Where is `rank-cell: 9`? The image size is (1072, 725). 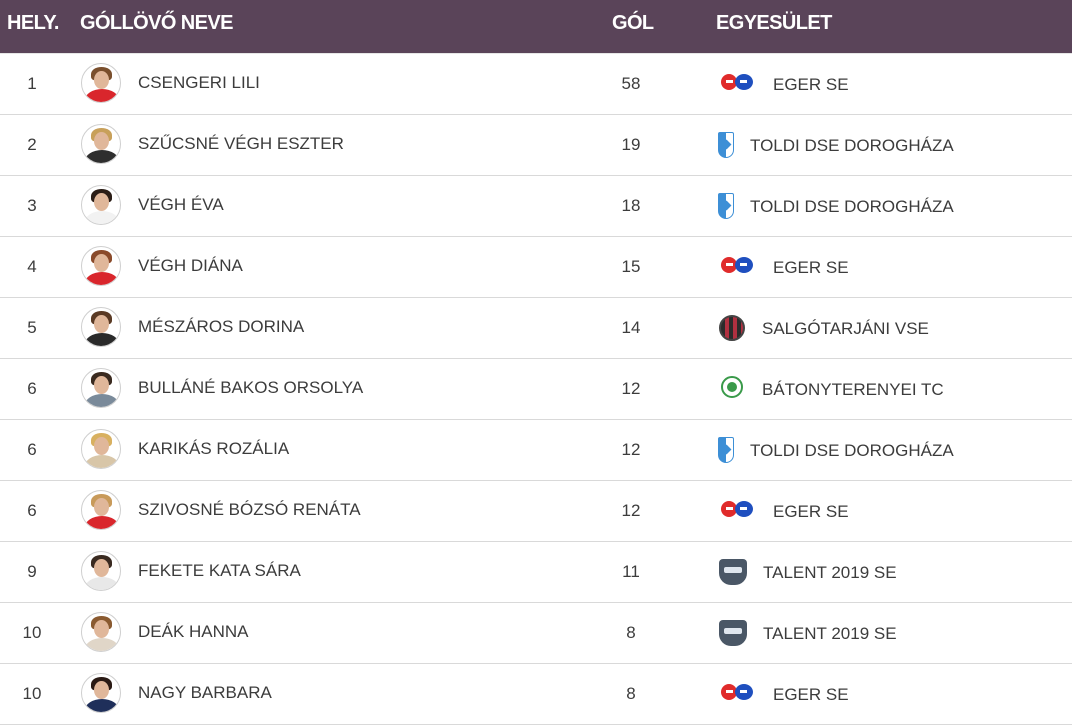 rank-cell: 9 is located at coordinates (32, 571).